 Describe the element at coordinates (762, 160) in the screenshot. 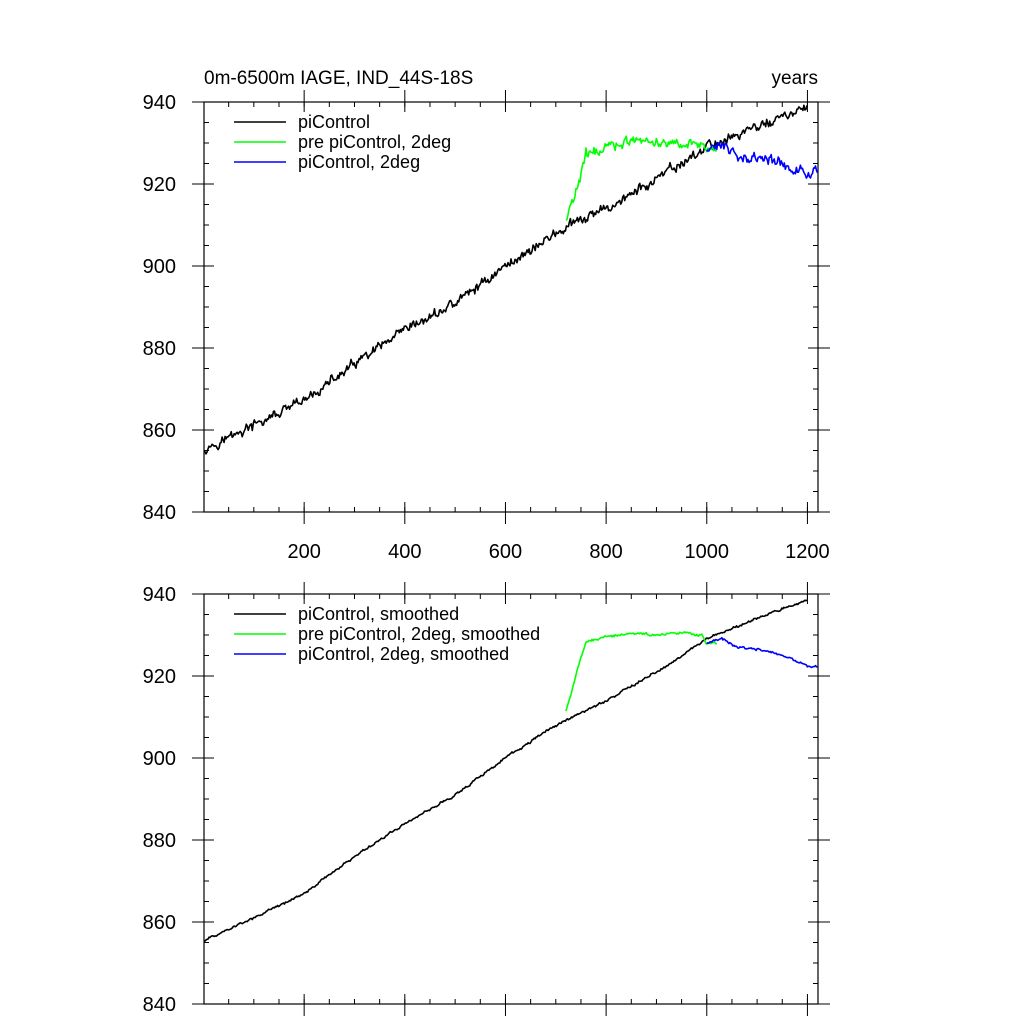

I see `series-line-picontrol-2deg` at that location.